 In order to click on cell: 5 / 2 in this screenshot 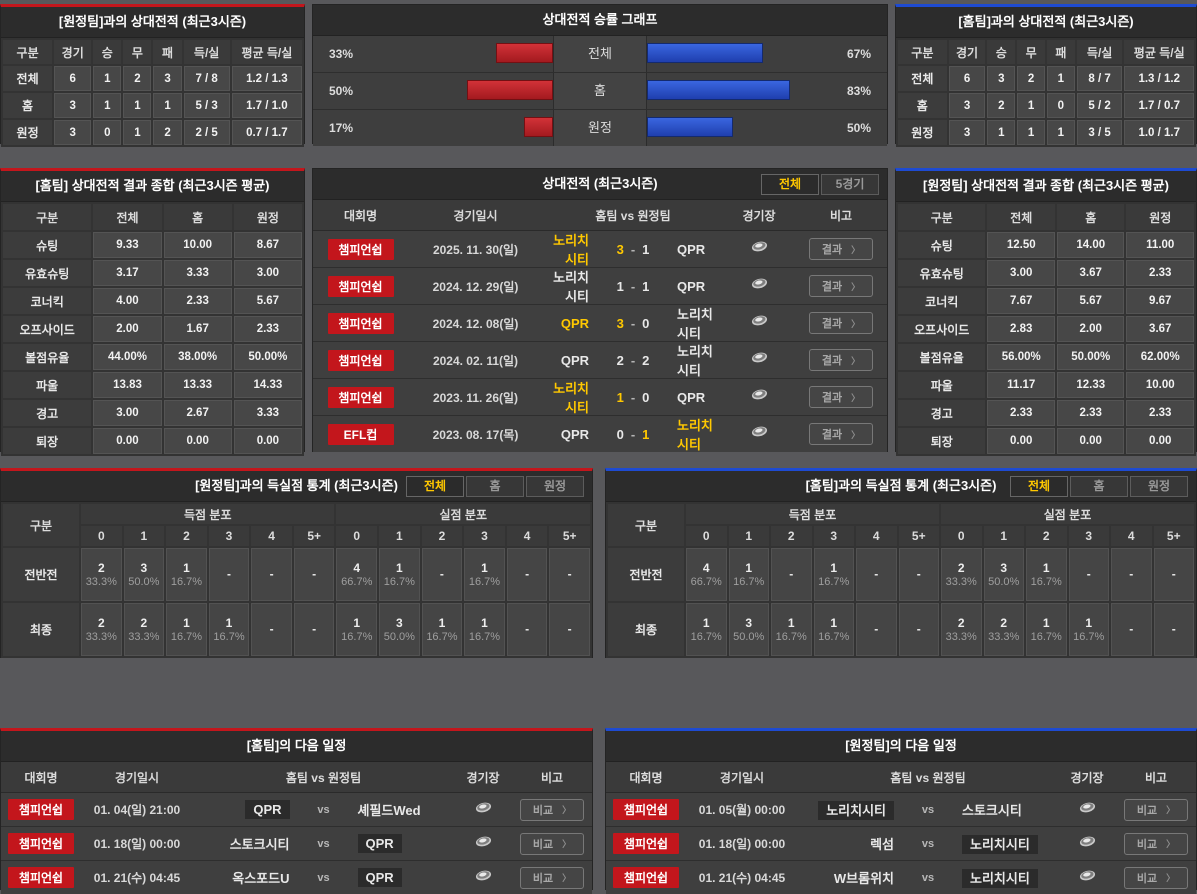, I will do `click(1099, 105)`.